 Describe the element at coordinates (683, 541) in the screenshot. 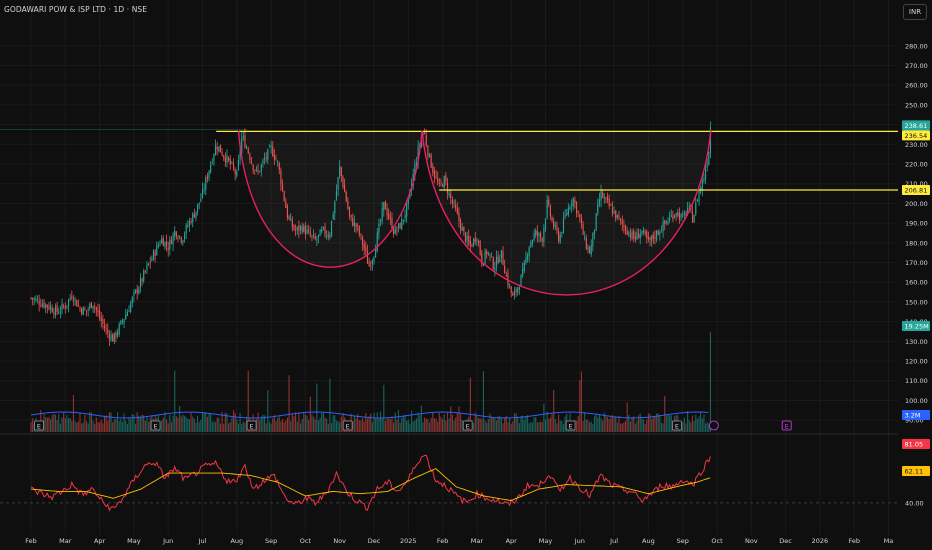

I see `time-tick-label: Sep` at that location.